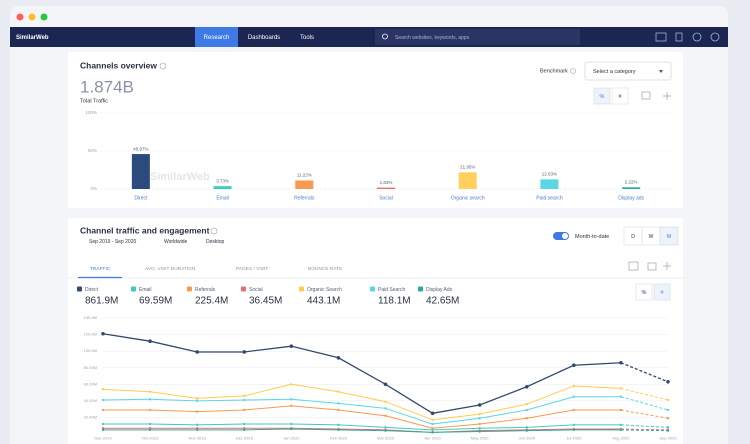 This screenshot has width=750, height=444. Describe the element at coordinates (631, 182) in the screenshot. I see `value-label: 2.22%` at that location.